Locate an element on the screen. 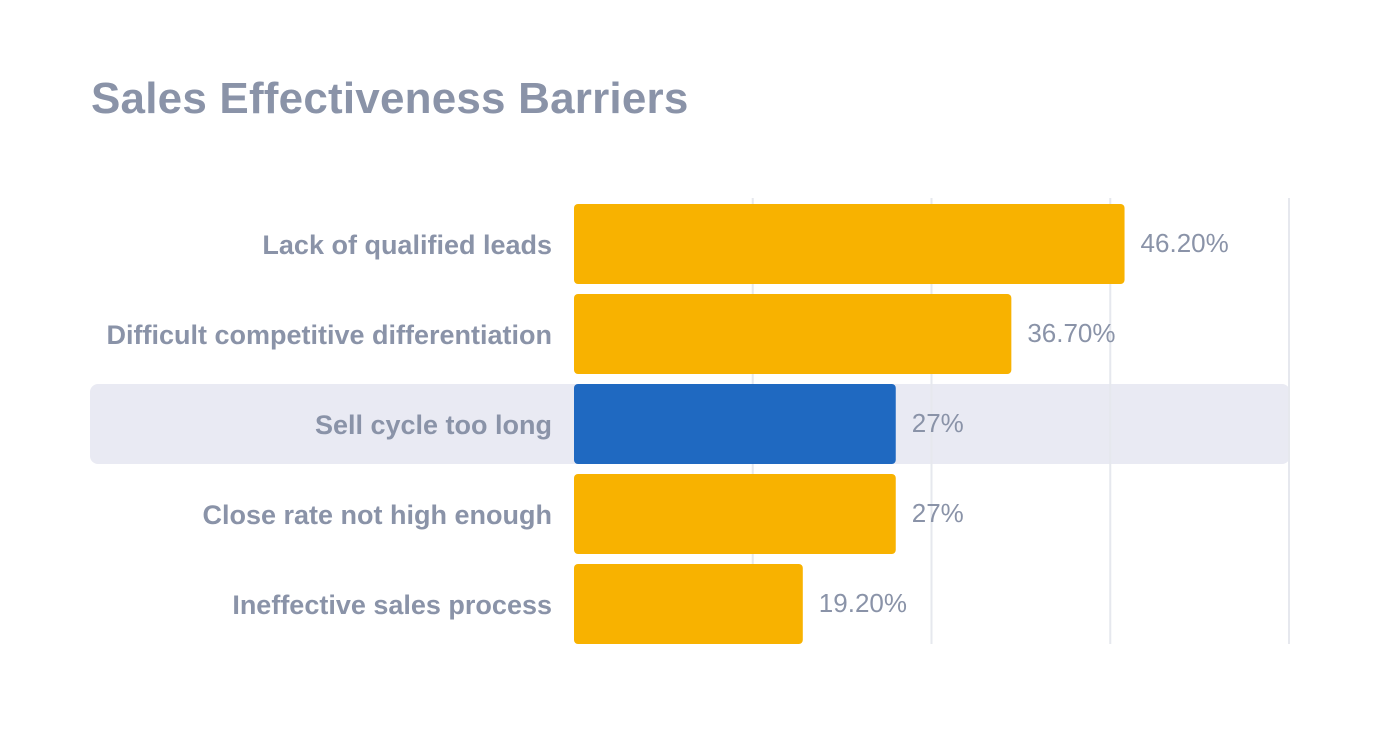 This screenshot has width=1380, height=743. data-label: 36.70% is located at coordinates (1071, 333).